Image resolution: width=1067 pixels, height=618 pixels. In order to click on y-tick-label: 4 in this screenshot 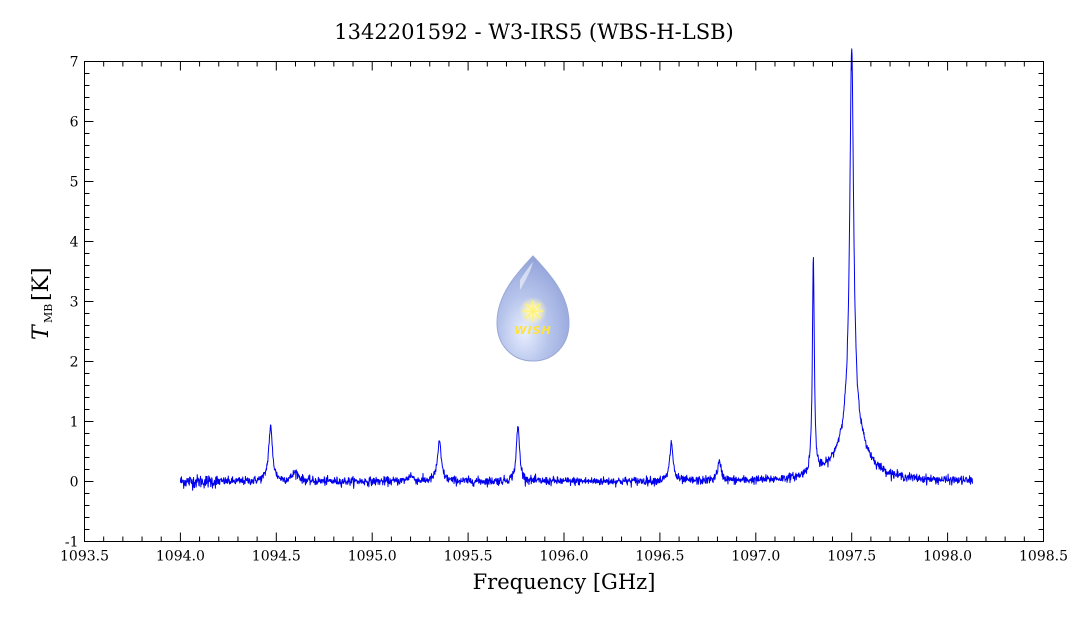, I will do `click(74, 243)`.